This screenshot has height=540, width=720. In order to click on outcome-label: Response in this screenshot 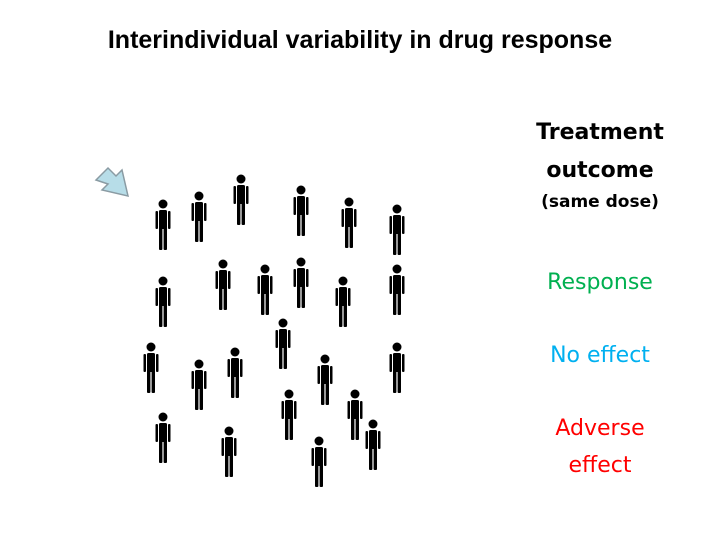, I will do `click(600, 282)`.